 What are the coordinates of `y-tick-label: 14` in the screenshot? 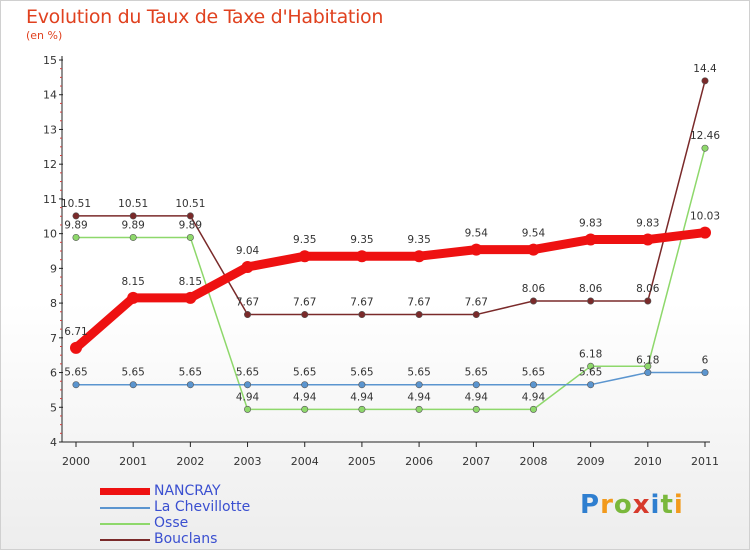 It's located at (50, 95).